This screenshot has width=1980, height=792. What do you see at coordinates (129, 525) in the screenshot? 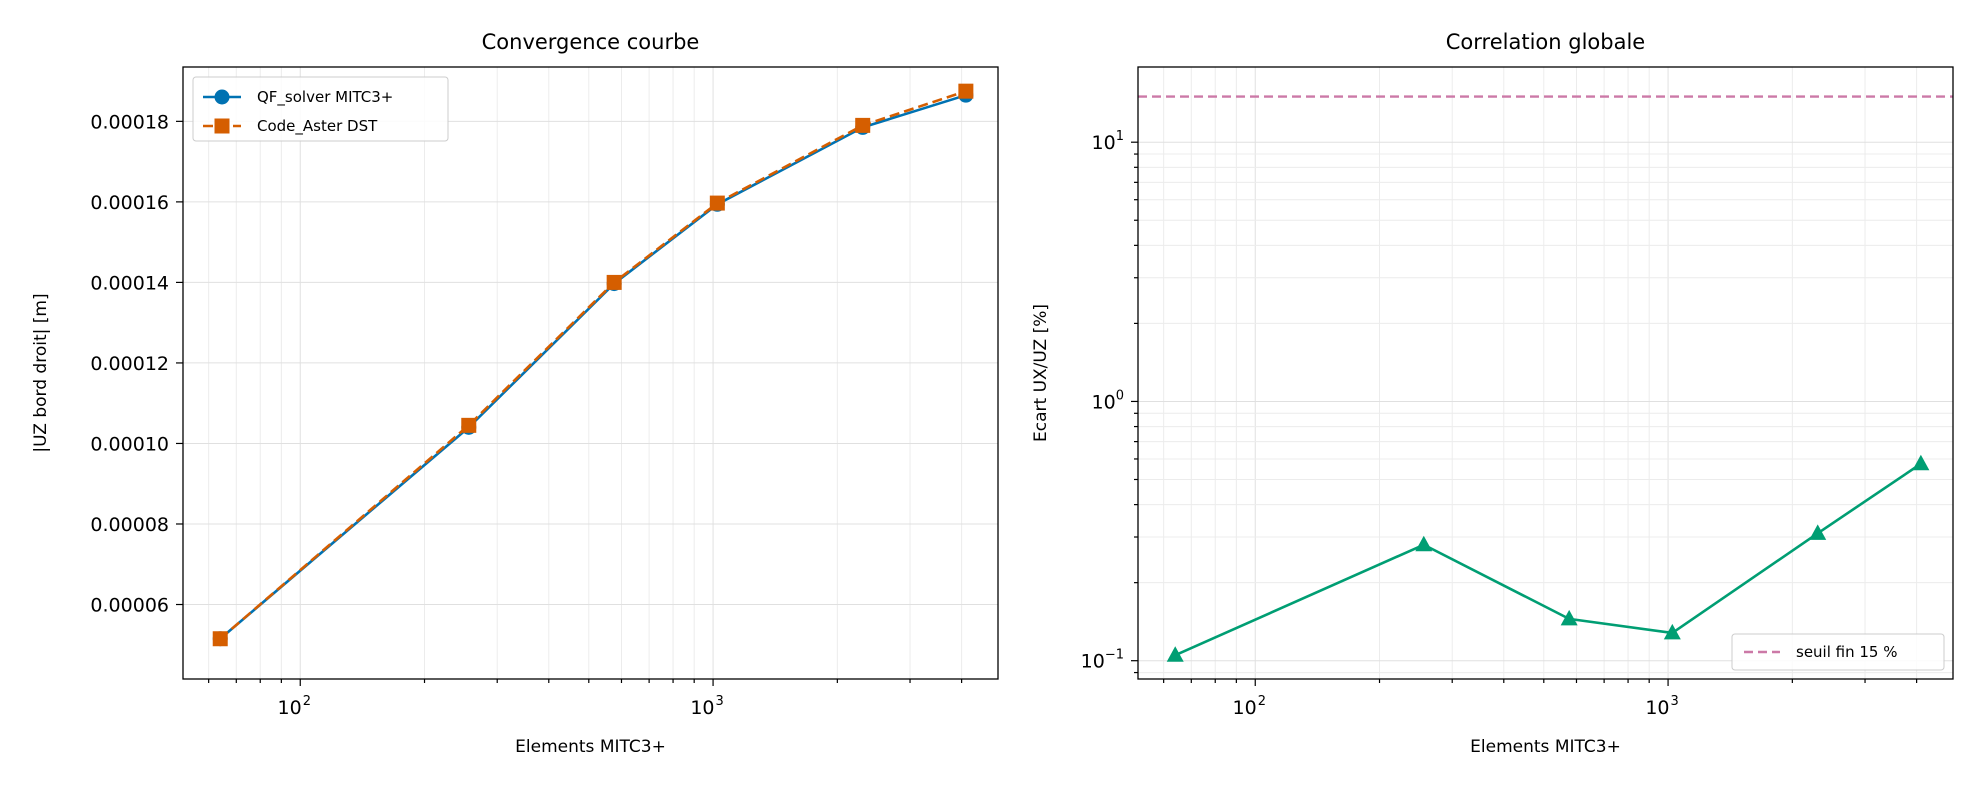
I see `y-tick-label: 0.00008` at bounding box center [129, 525].